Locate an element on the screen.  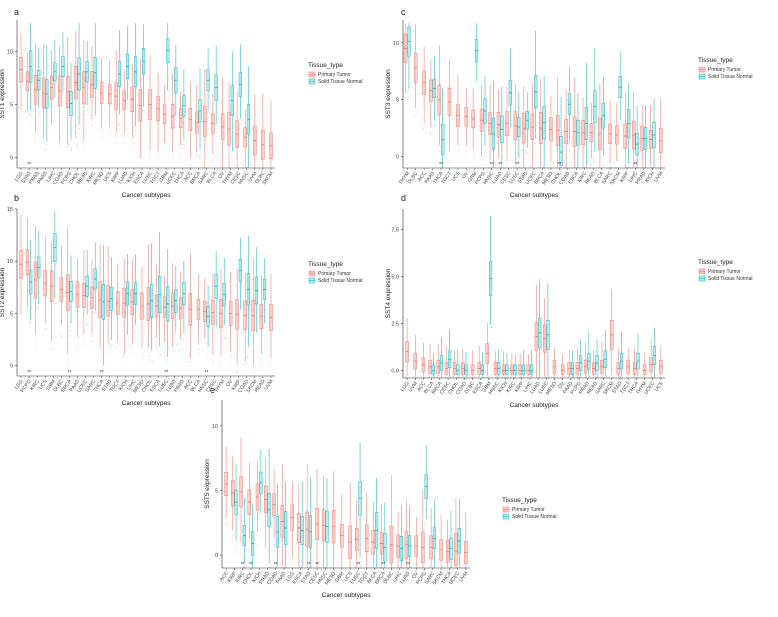
normal-lusc-outlier is located at coordinates (520, 167).